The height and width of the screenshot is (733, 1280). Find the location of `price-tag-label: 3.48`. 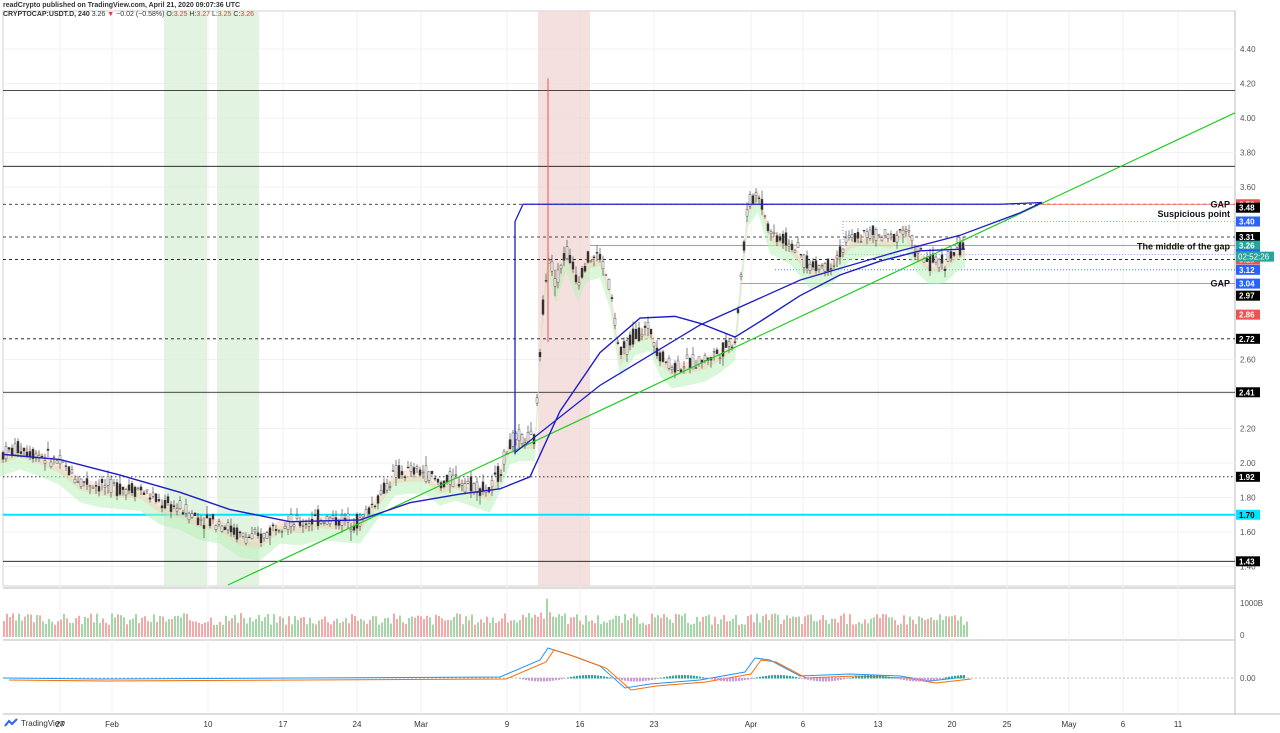

price-tag-label: 3.48 is located at coordinates (1247, 208).